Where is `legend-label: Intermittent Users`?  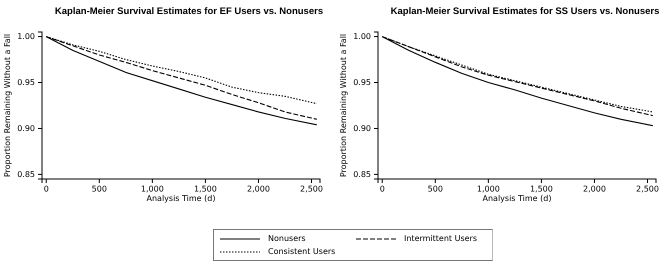 legend-label: Intermittent Users is located at coordinates (440, 238).